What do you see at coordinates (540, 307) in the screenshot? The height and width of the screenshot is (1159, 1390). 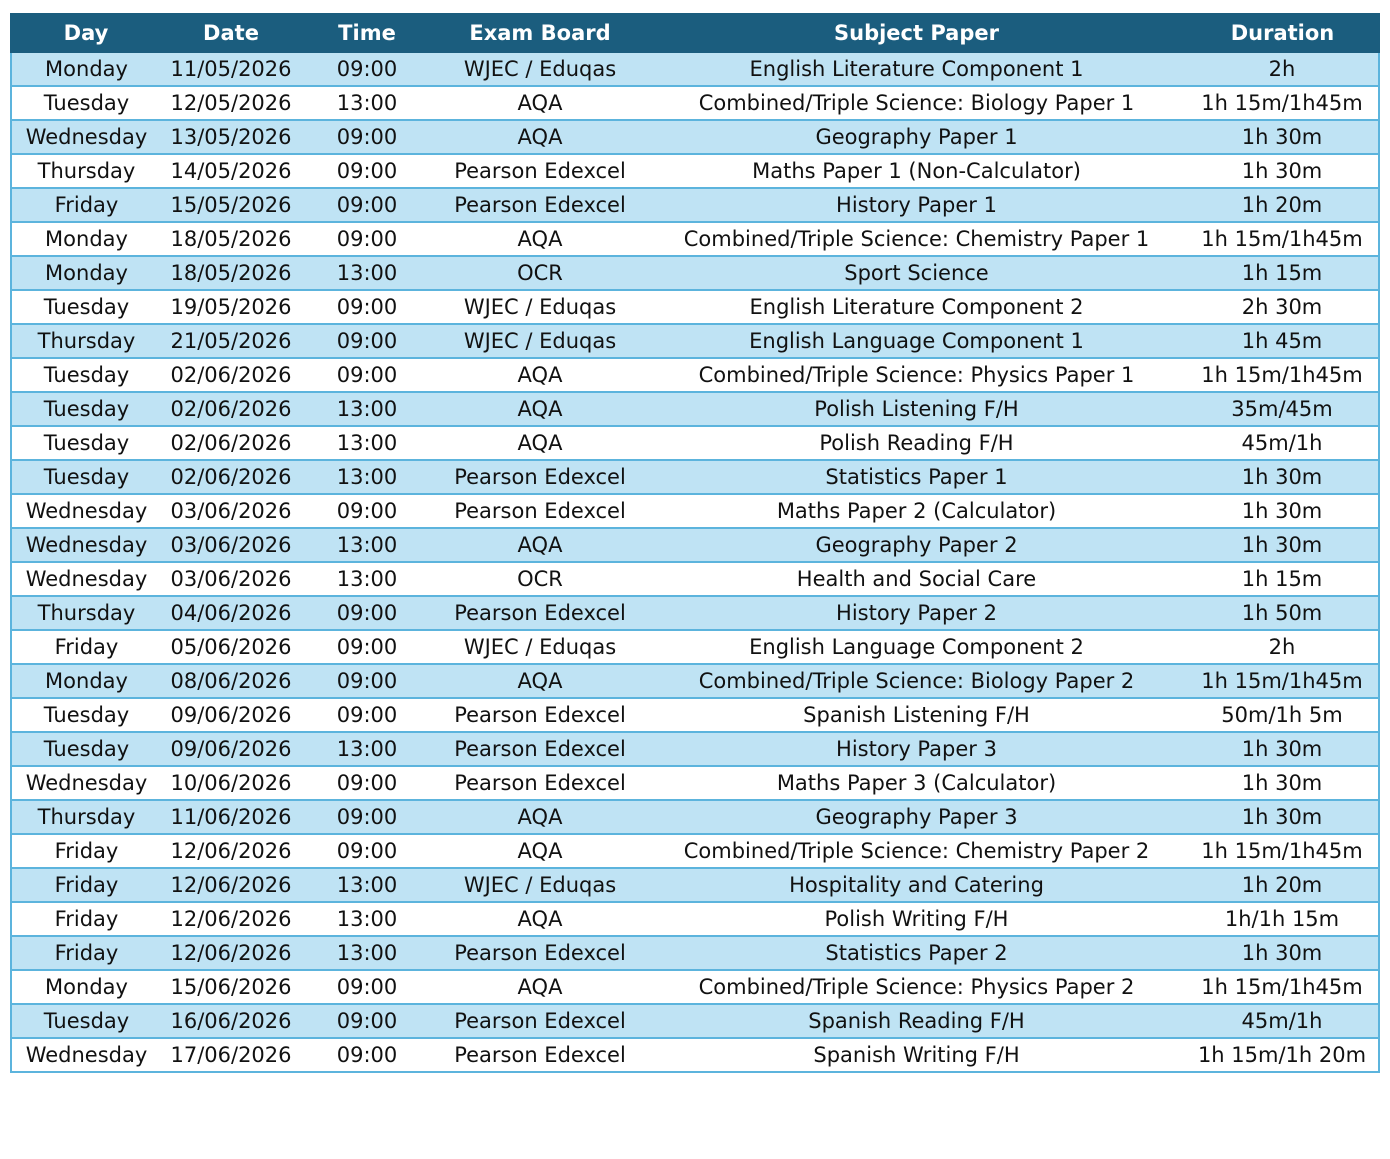 I see `table-cell: WJEC / Eduqas` at bounding box center [540, 307].